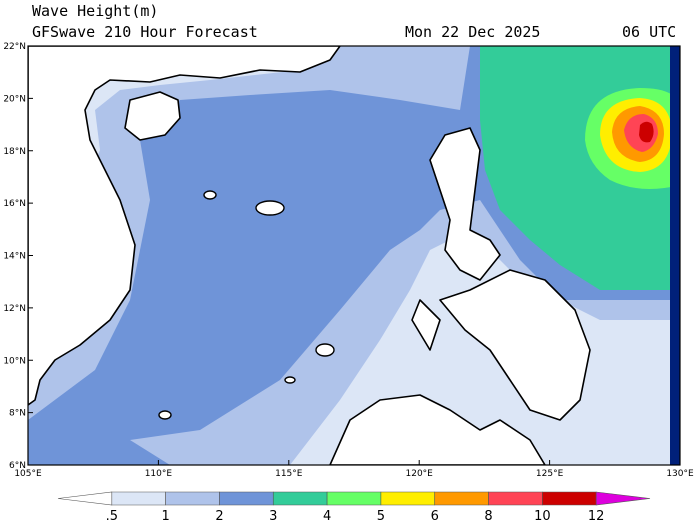 The image size is (700, 525). Describe the element at coordinates (17, 414) in the screenshot. I see `lat-label: 8°N` at that location.